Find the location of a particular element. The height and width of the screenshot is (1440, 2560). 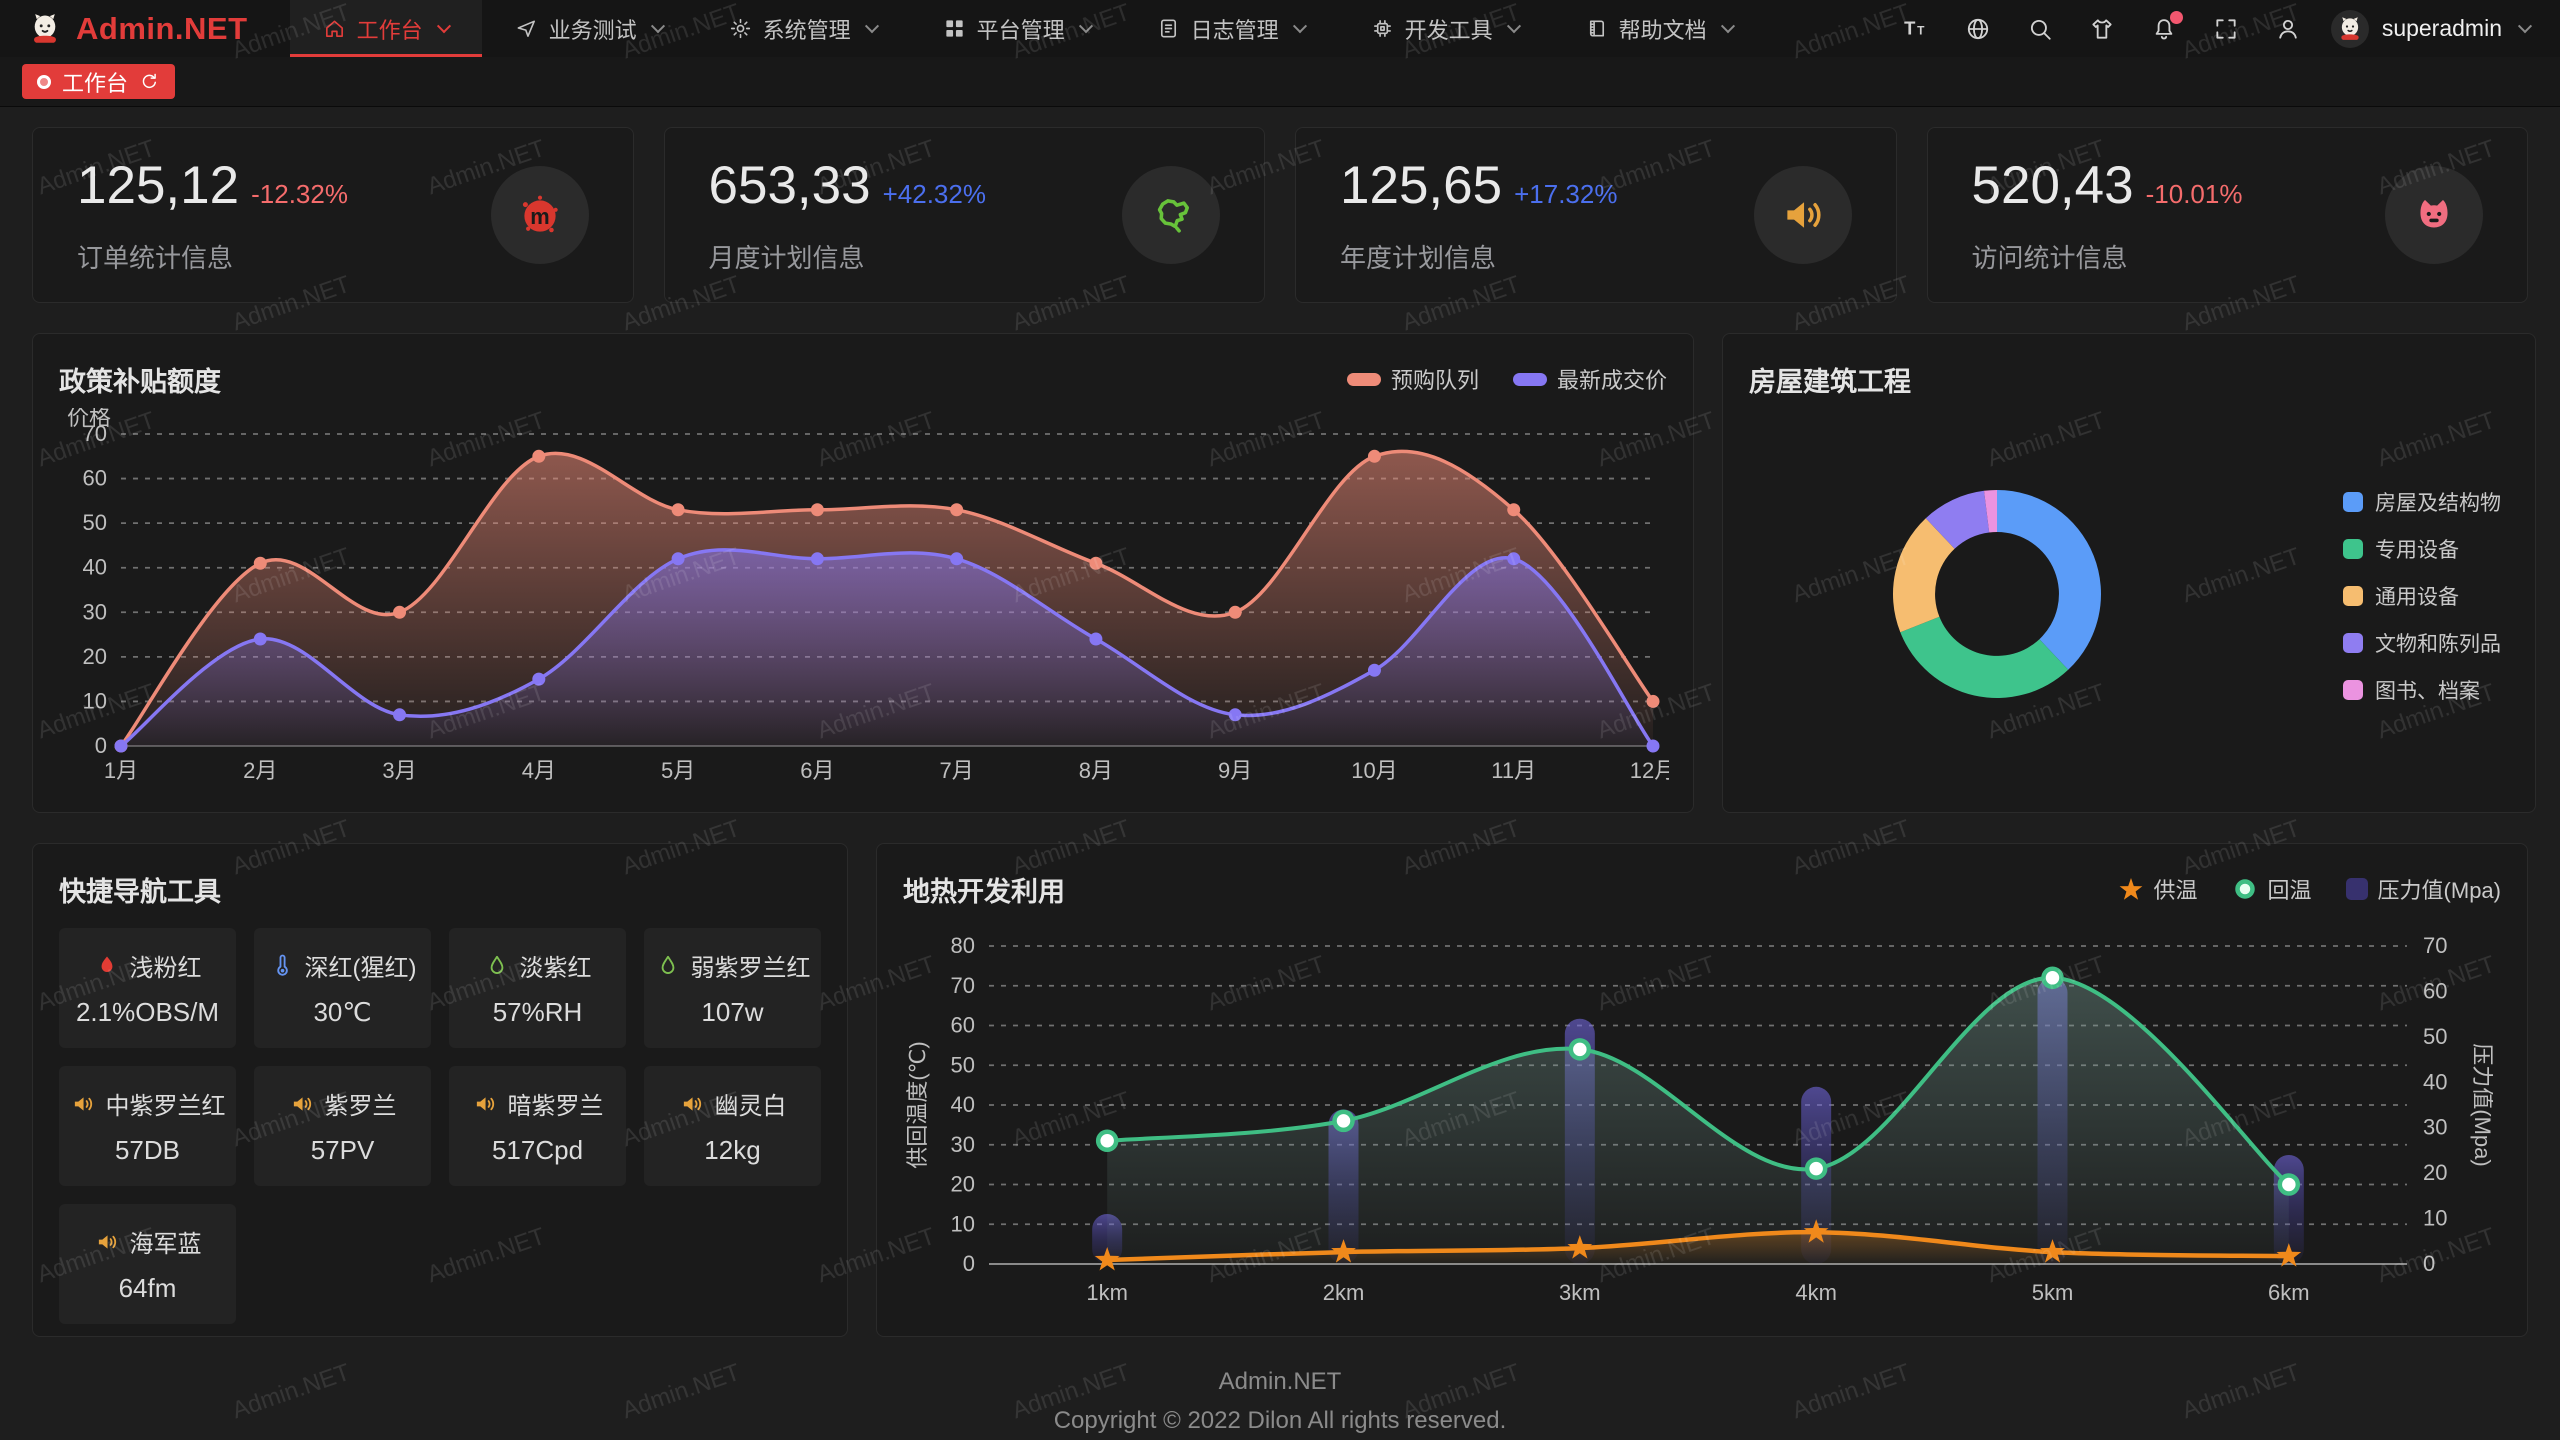

svg-text: 压力值(Mpa) is located at coordinates (2481, 1104).